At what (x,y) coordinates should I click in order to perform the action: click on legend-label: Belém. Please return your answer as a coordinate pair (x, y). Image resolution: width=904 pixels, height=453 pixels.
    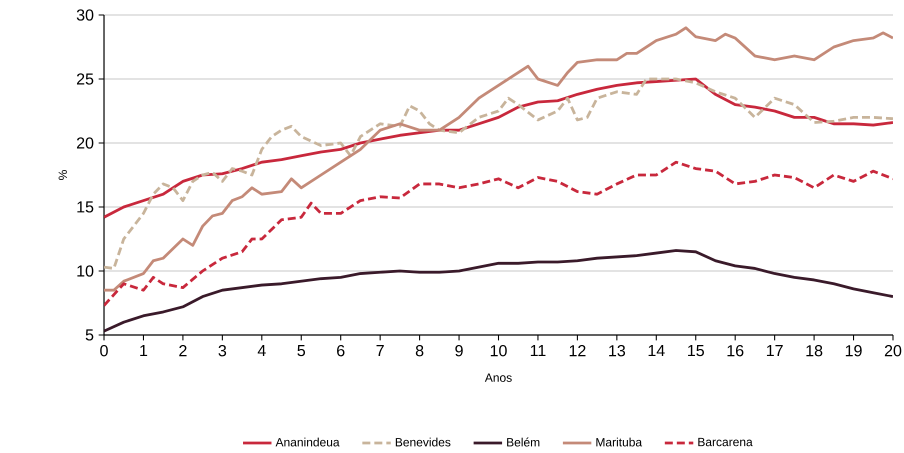
    Looking at the image, I should click on (523, 442).